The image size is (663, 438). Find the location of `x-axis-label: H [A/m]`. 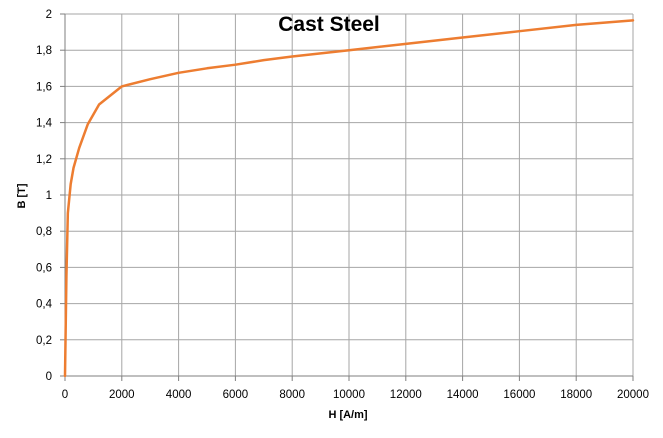

x-axis-label: H [A/m] is located at coordinates (347, 415).